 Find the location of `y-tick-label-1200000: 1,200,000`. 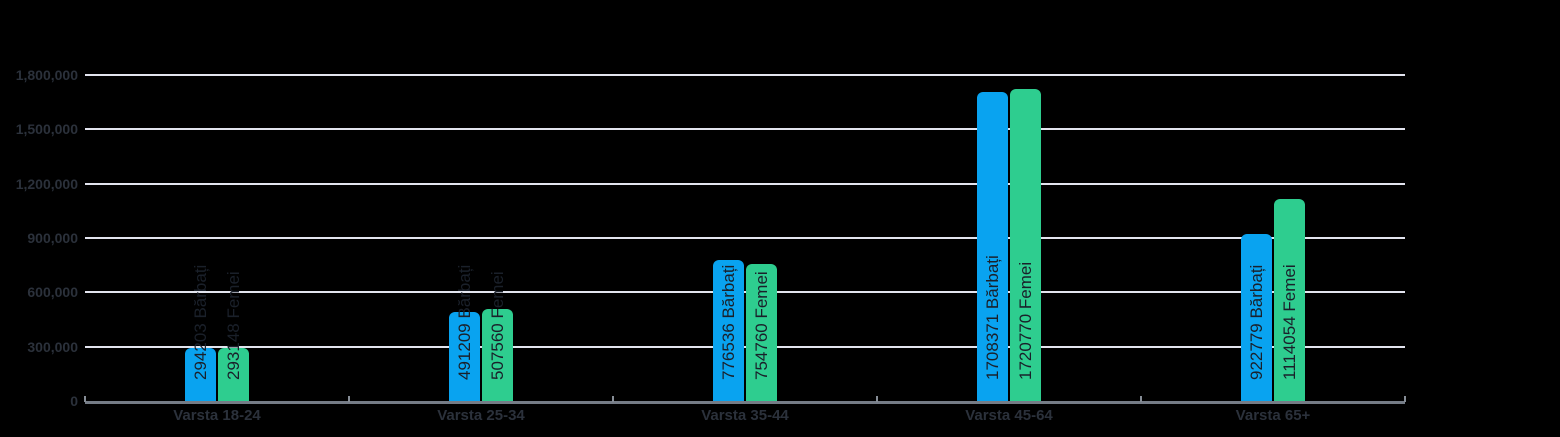

y-tick-label-1200000: 1,200,000 is located at coordinates (46, 183).